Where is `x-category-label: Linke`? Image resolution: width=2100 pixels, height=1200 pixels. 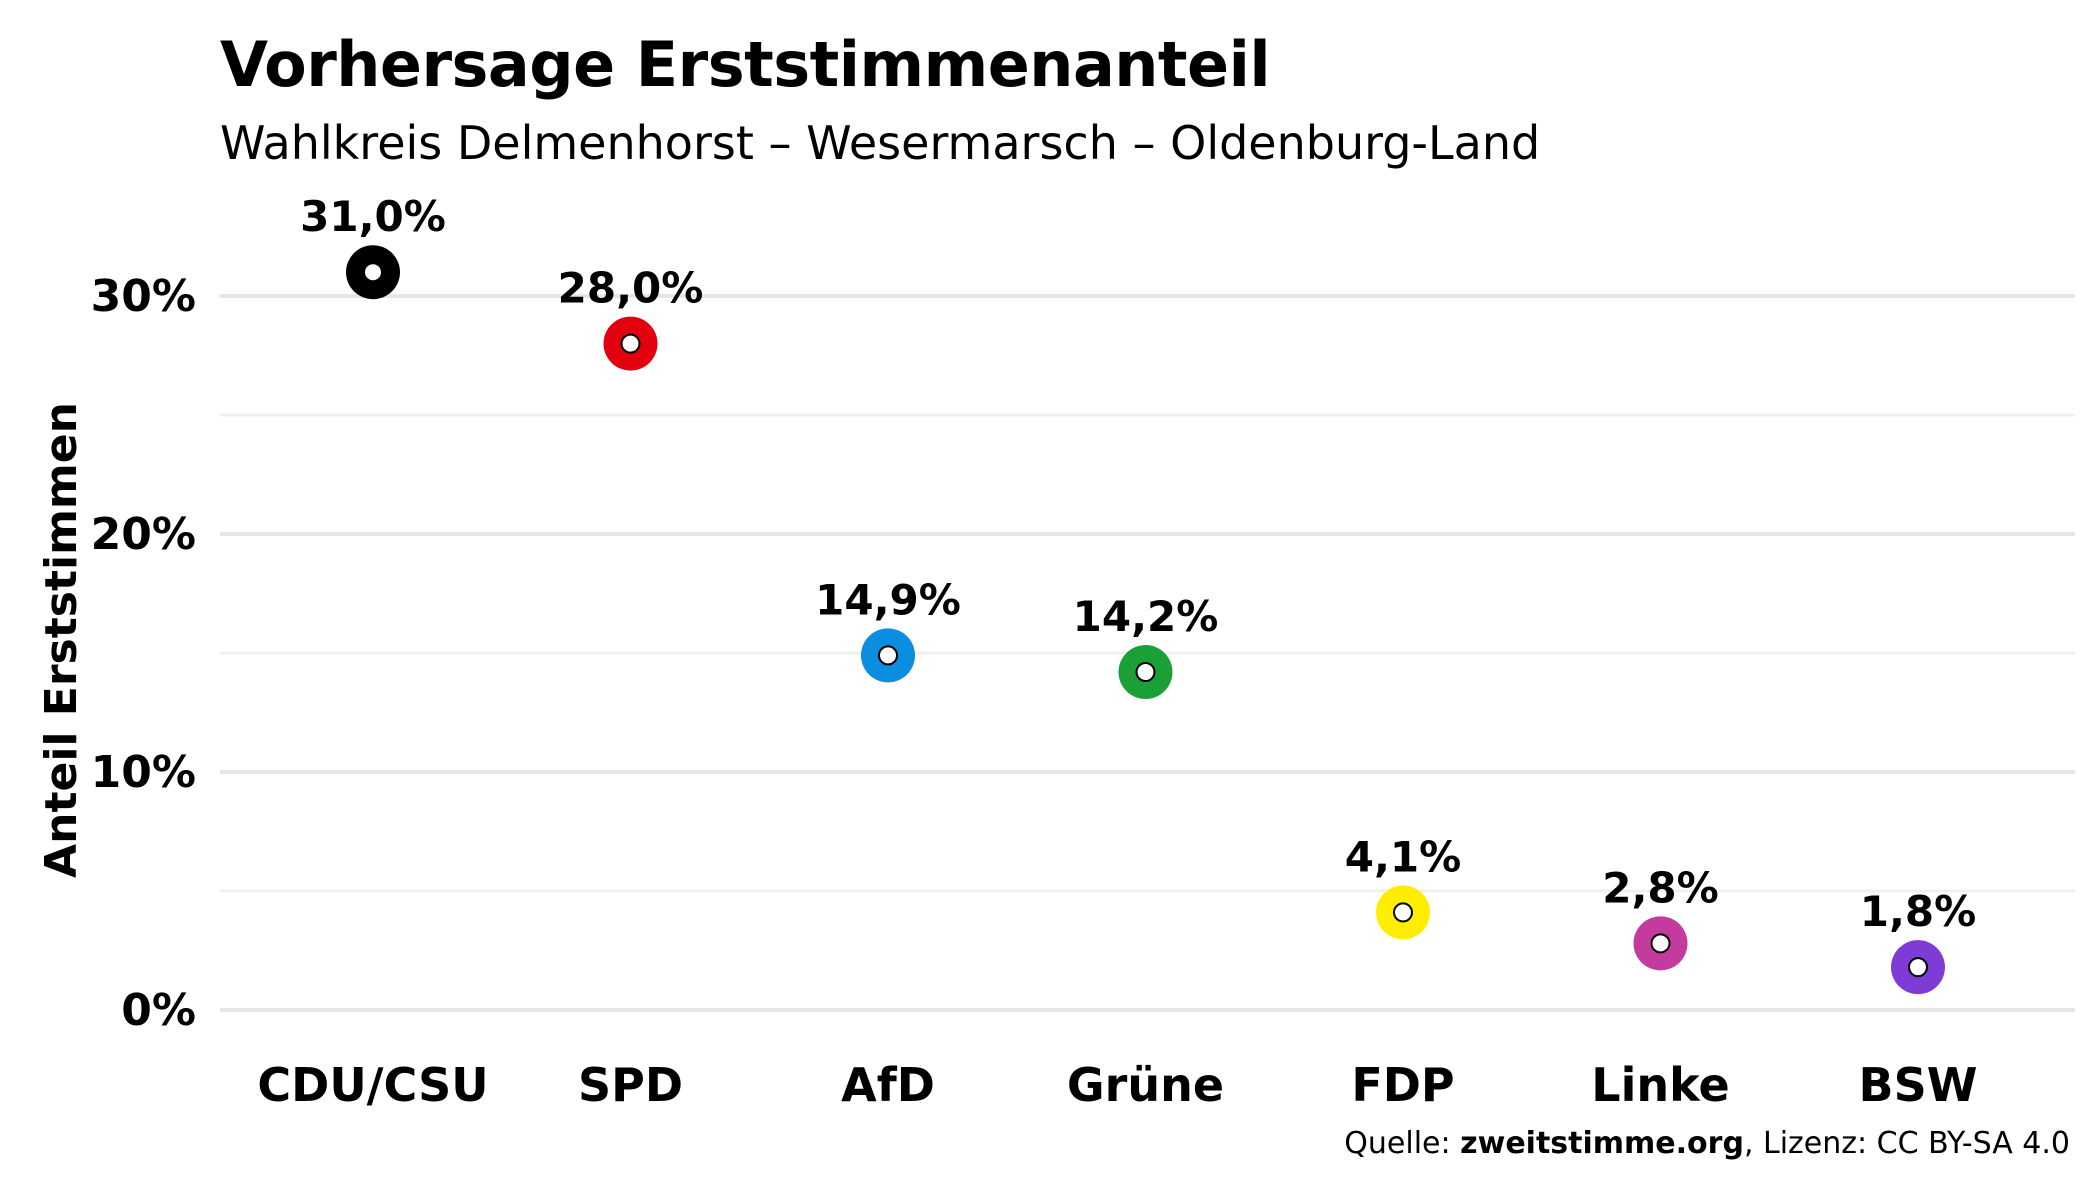
x-category-label: Linke is located at coordinates (1660, 1085).